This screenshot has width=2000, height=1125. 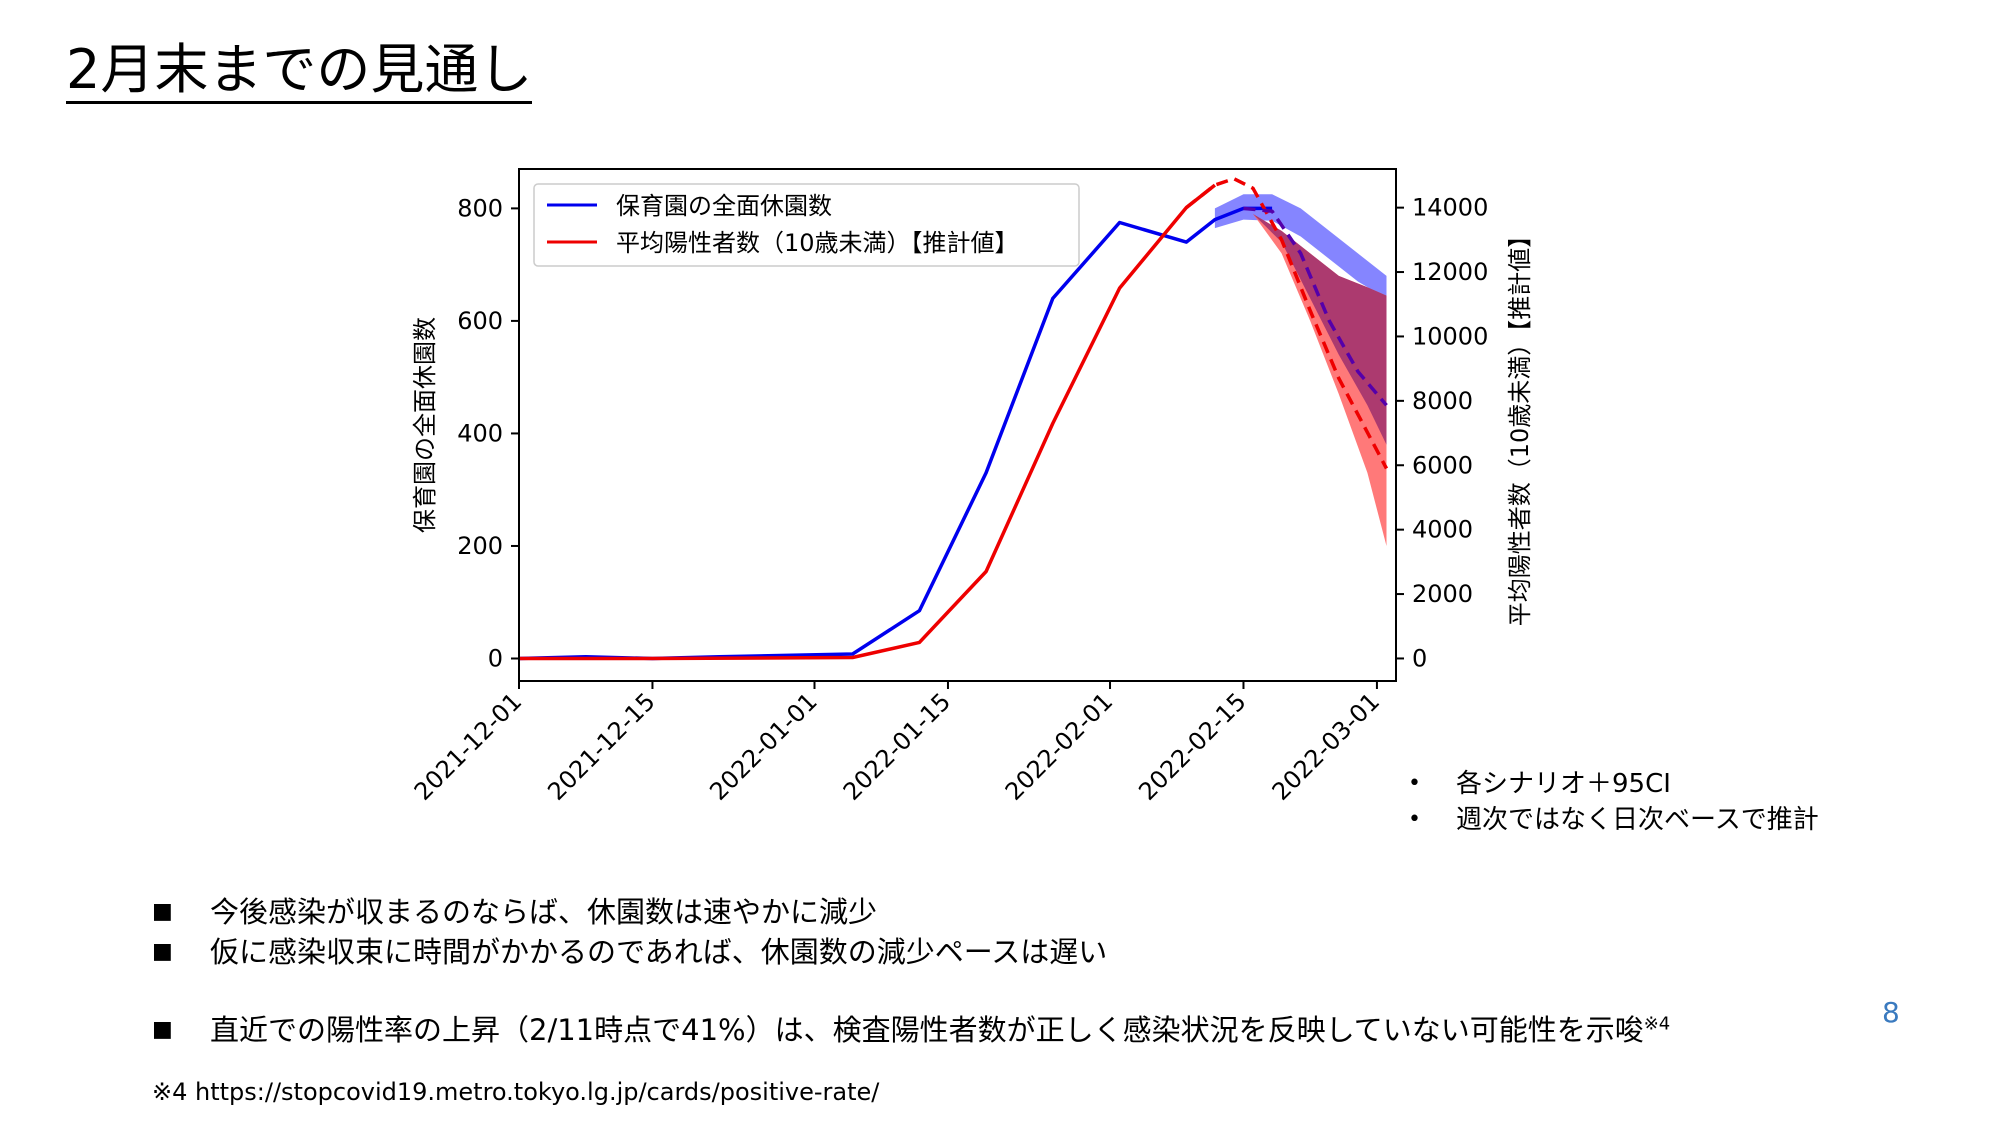 What do you see at coordinates (480, 433) in the screenshot?
I see `y-left-tick-label: 400` at bounding box center [480, 433].